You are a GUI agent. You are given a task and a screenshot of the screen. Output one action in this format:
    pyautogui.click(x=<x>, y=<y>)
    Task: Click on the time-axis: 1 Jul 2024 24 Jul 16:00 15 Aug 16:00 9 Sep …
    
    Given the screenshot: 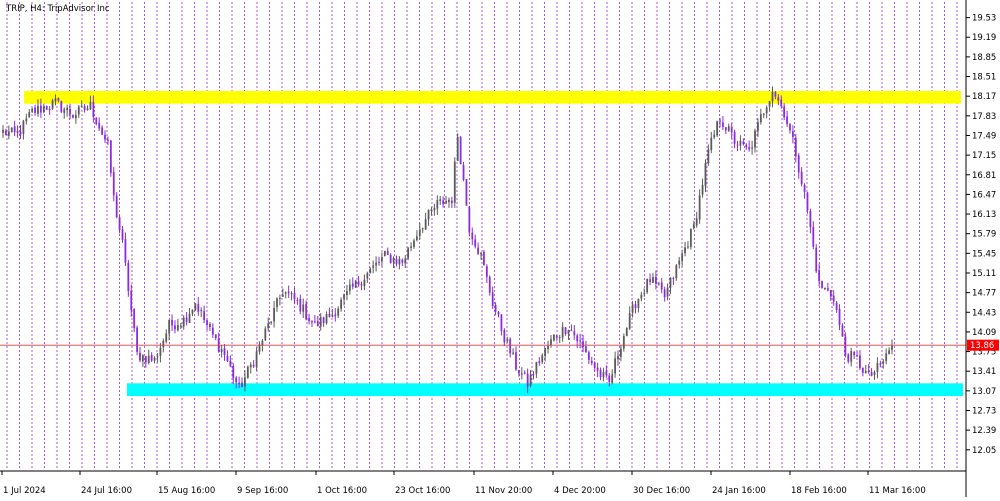 What is the action you would take?
    pyautogui.click(x=483, y=483)
    